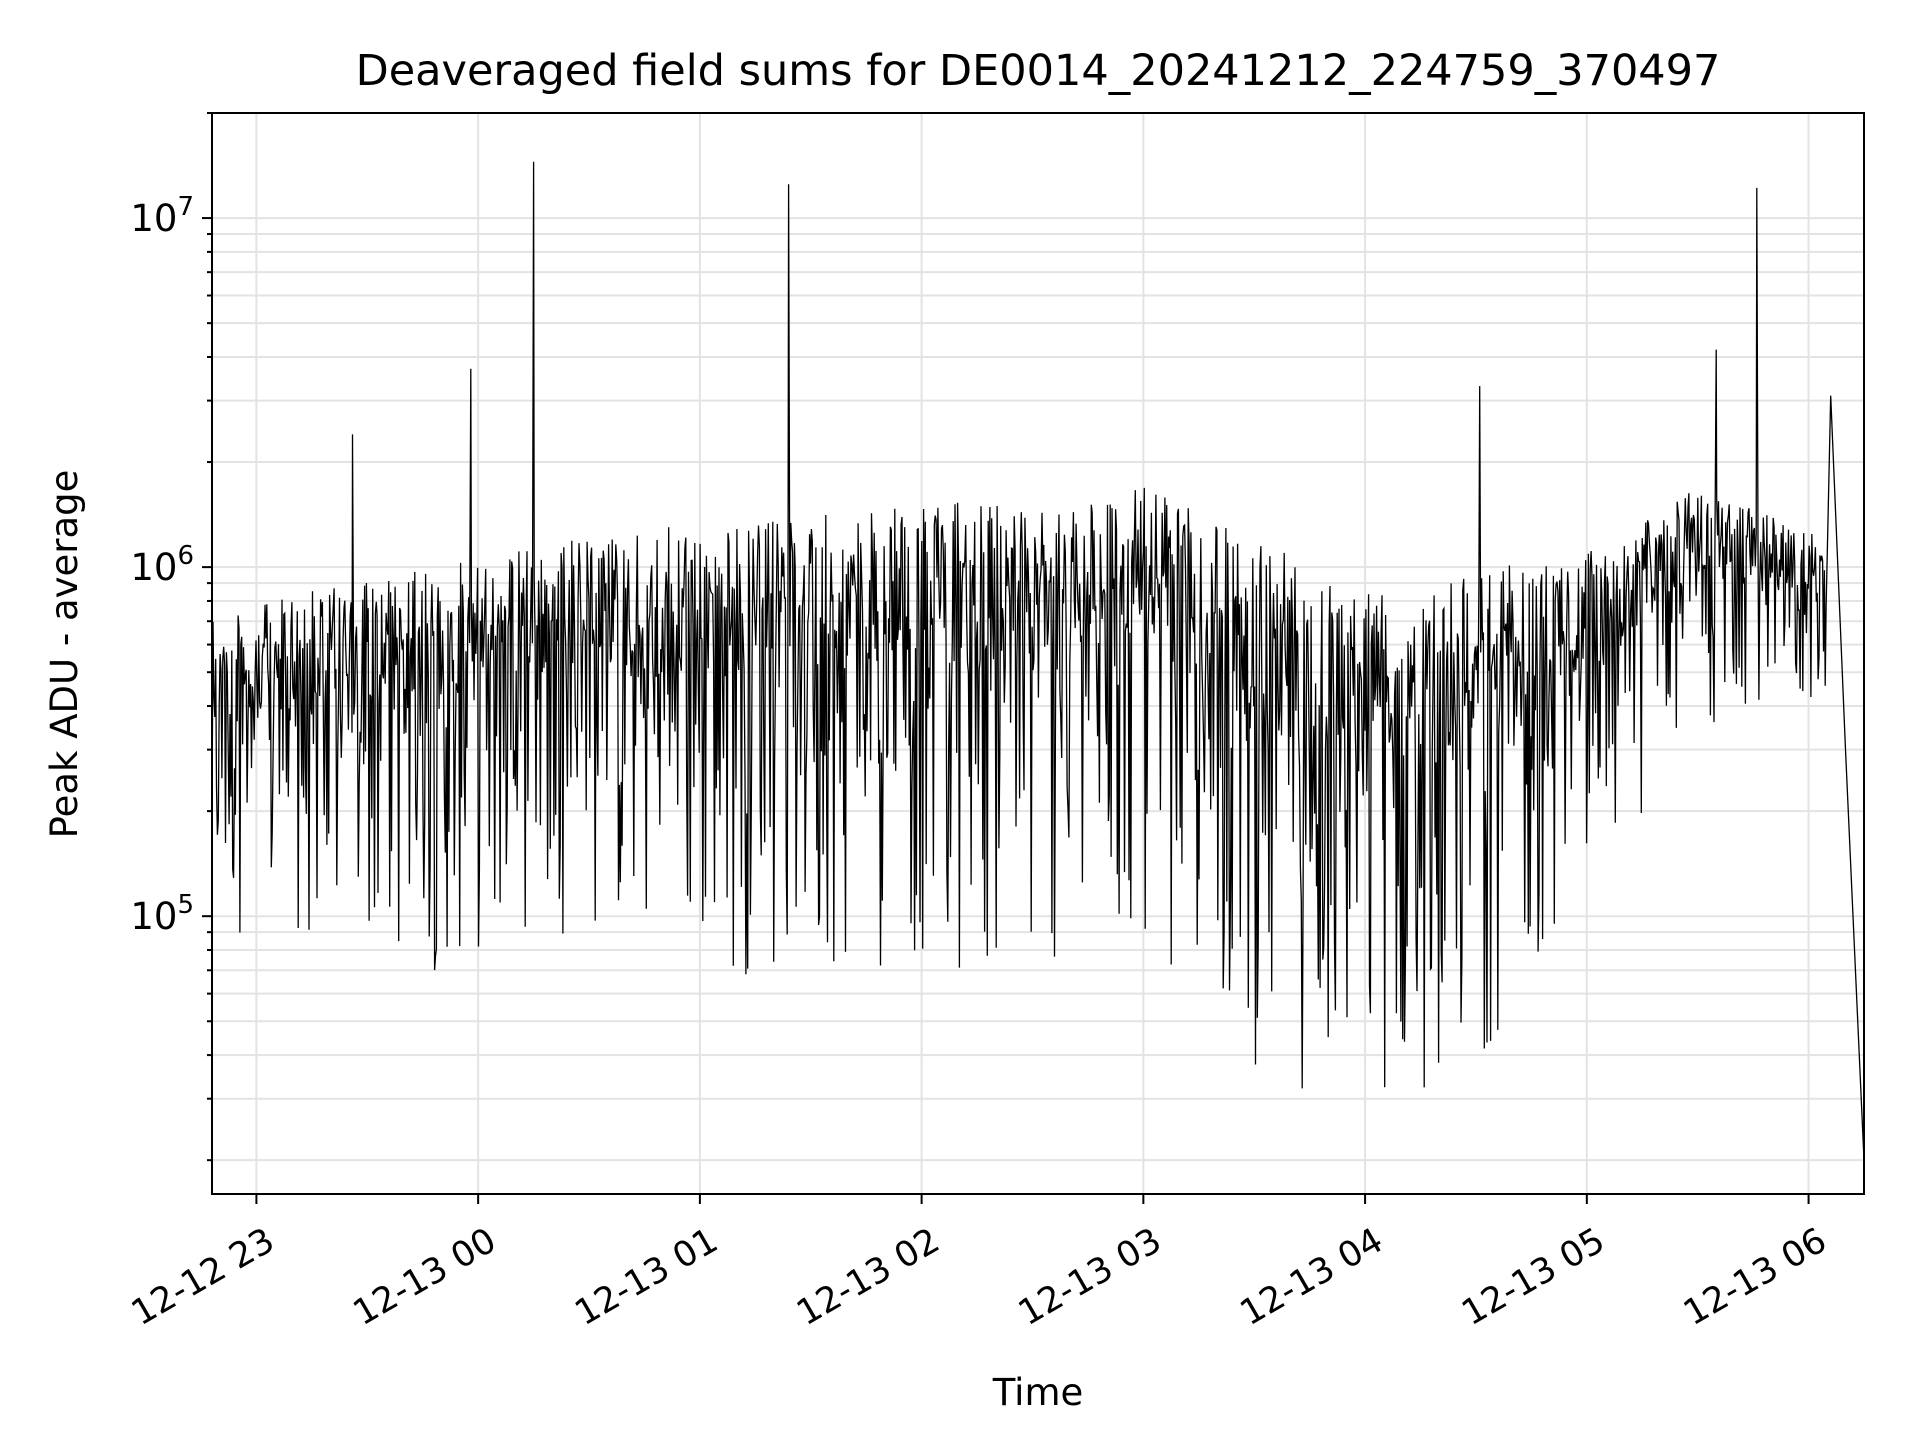  Describe the element at coordinates (1038, 1392) in the screenshot. I see `x-axis-label: Time` at that location.